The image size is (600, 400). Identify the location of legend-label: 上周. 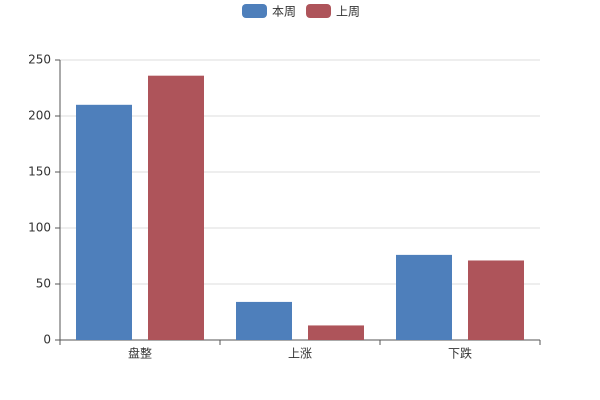
(348, 12).